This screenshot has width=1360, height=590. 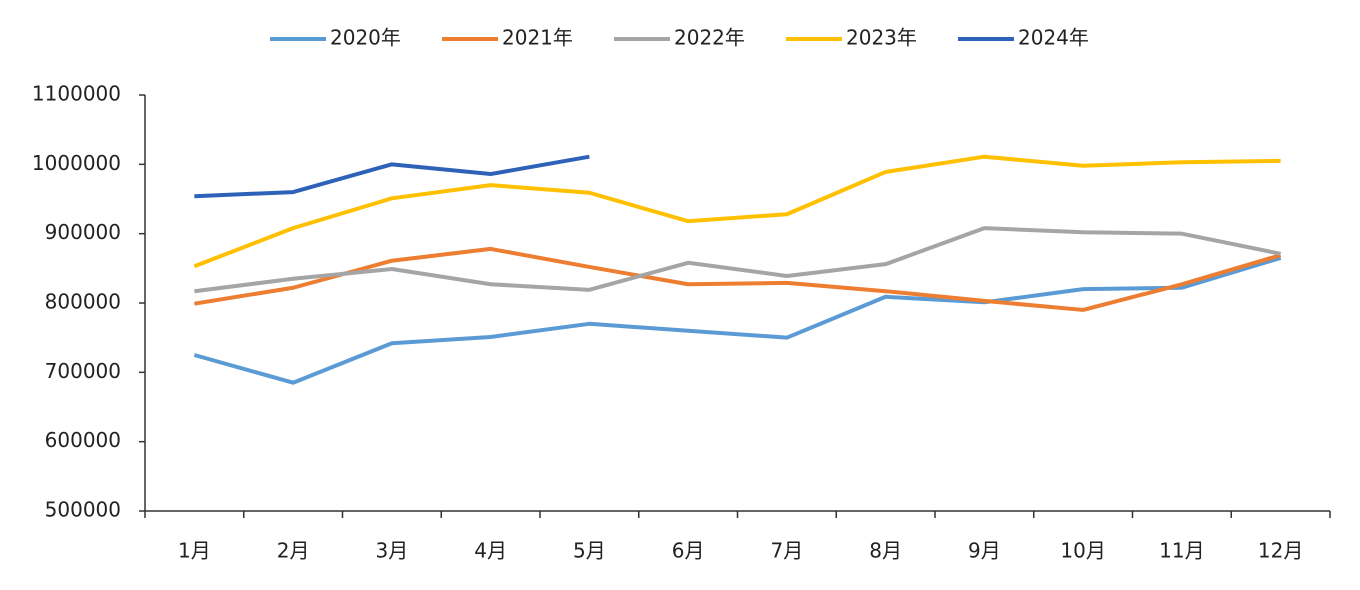 I want to click on legend-label: 2020年, so click(x=365, y=38).